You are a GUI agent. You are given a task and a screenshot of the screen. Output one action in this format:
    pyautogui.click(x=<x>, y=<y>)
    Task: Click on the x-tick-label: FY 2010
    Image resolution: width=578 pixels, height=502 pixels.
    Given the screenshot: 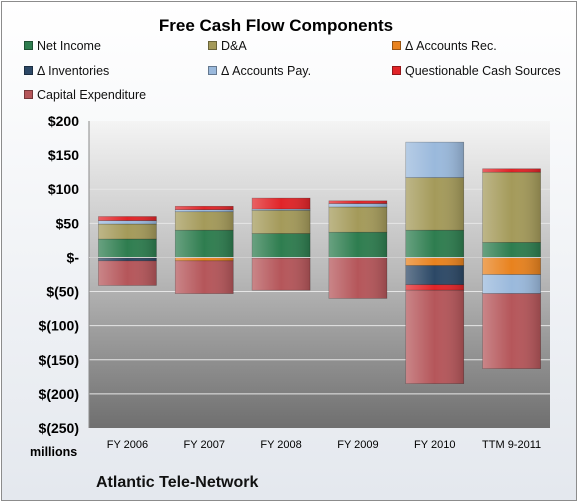 What is the action you would take?
    pyautogui.click(x=434, y=445)
    